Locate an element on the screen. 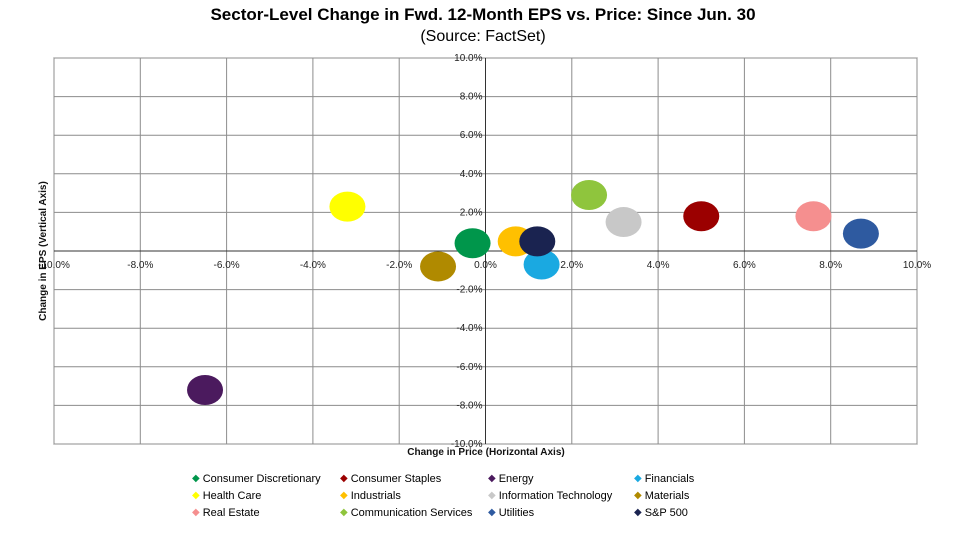 The image size is (974, 535). x-tick-label: 0.0% is located at coordinates (485, 265).